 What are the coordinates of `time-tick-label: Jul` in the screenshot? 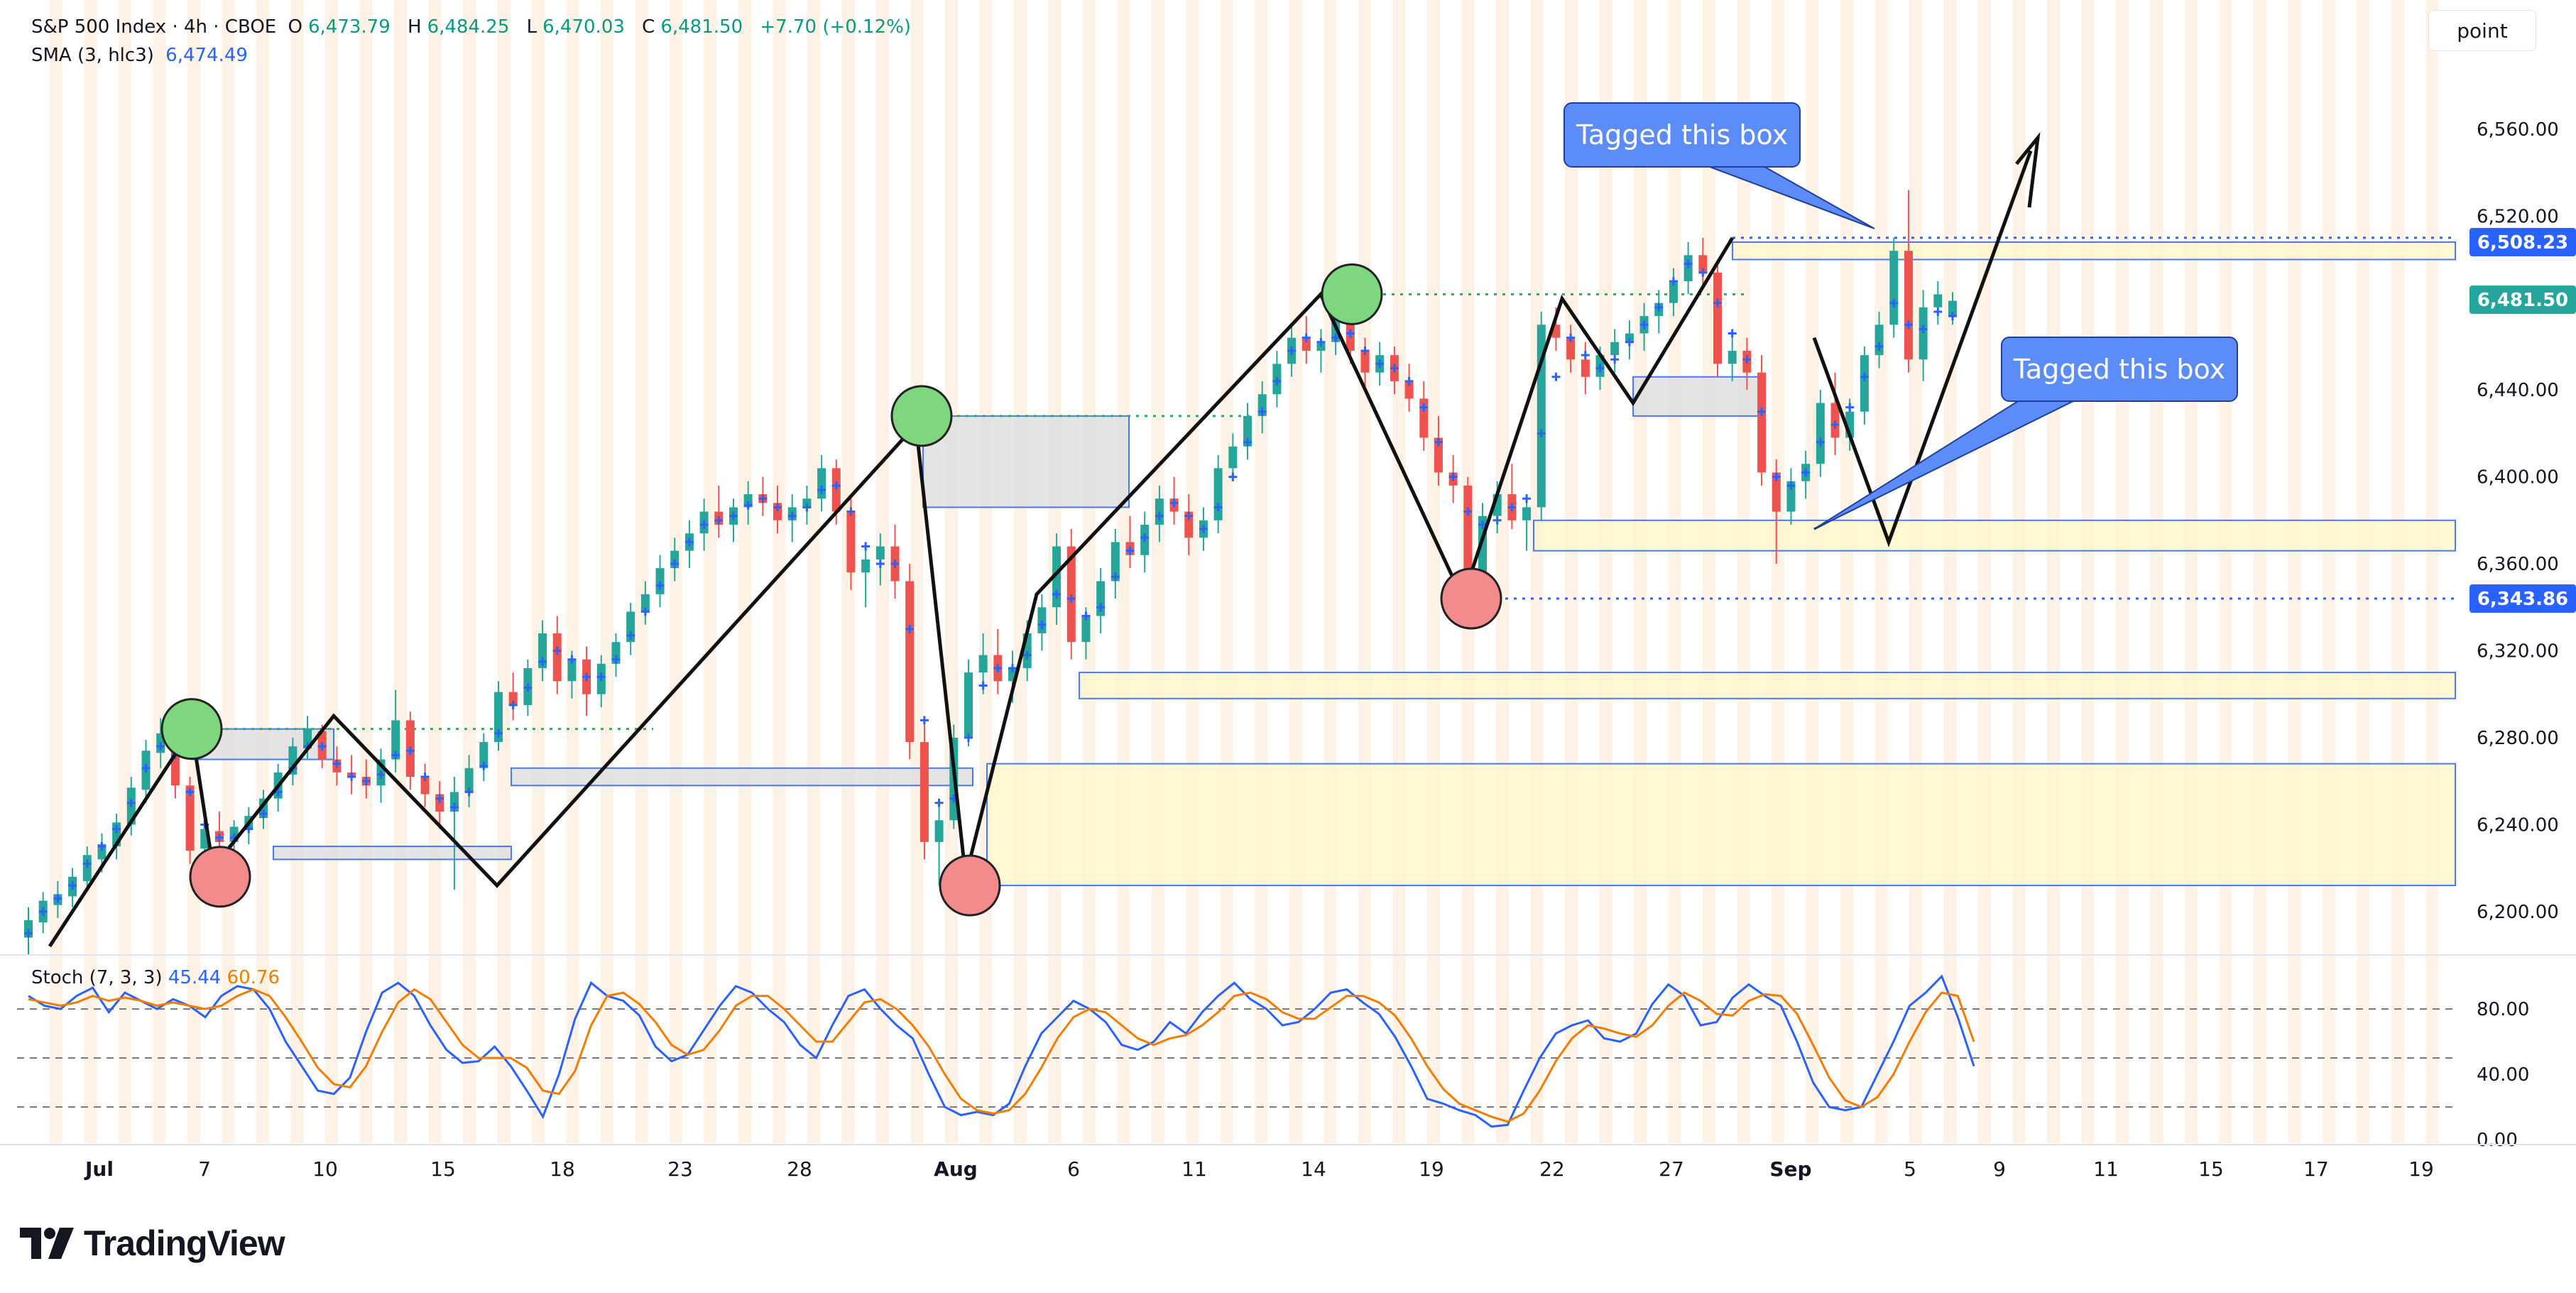 It's located at (99, 1169).